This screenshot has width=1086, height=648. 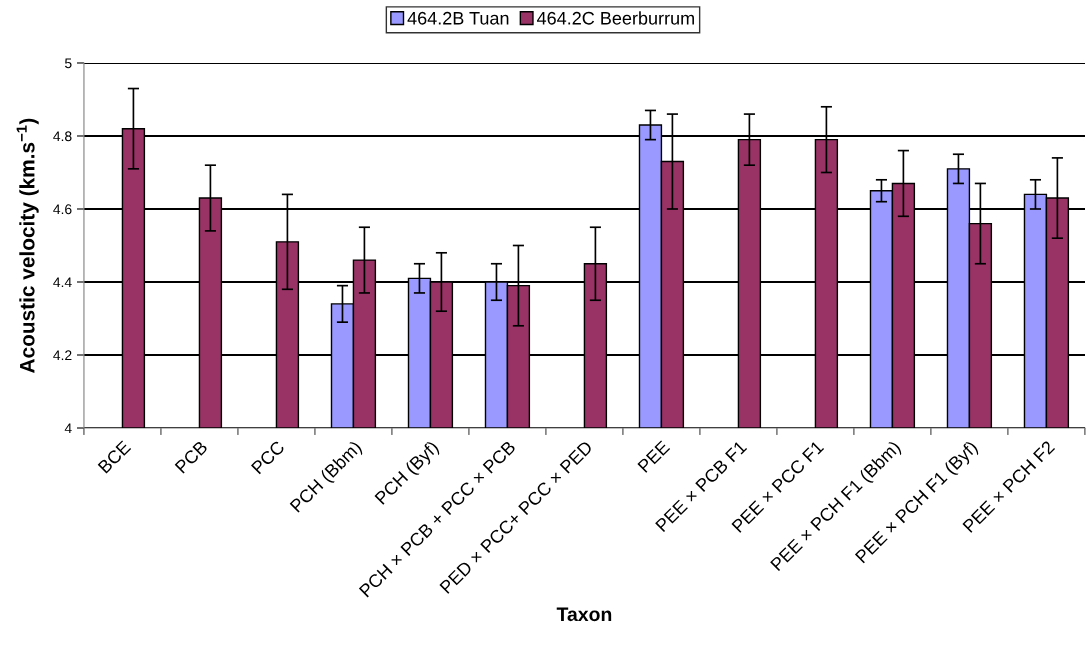 I want to click on y-tick-label: 4.4, so click(x=62, y=282).